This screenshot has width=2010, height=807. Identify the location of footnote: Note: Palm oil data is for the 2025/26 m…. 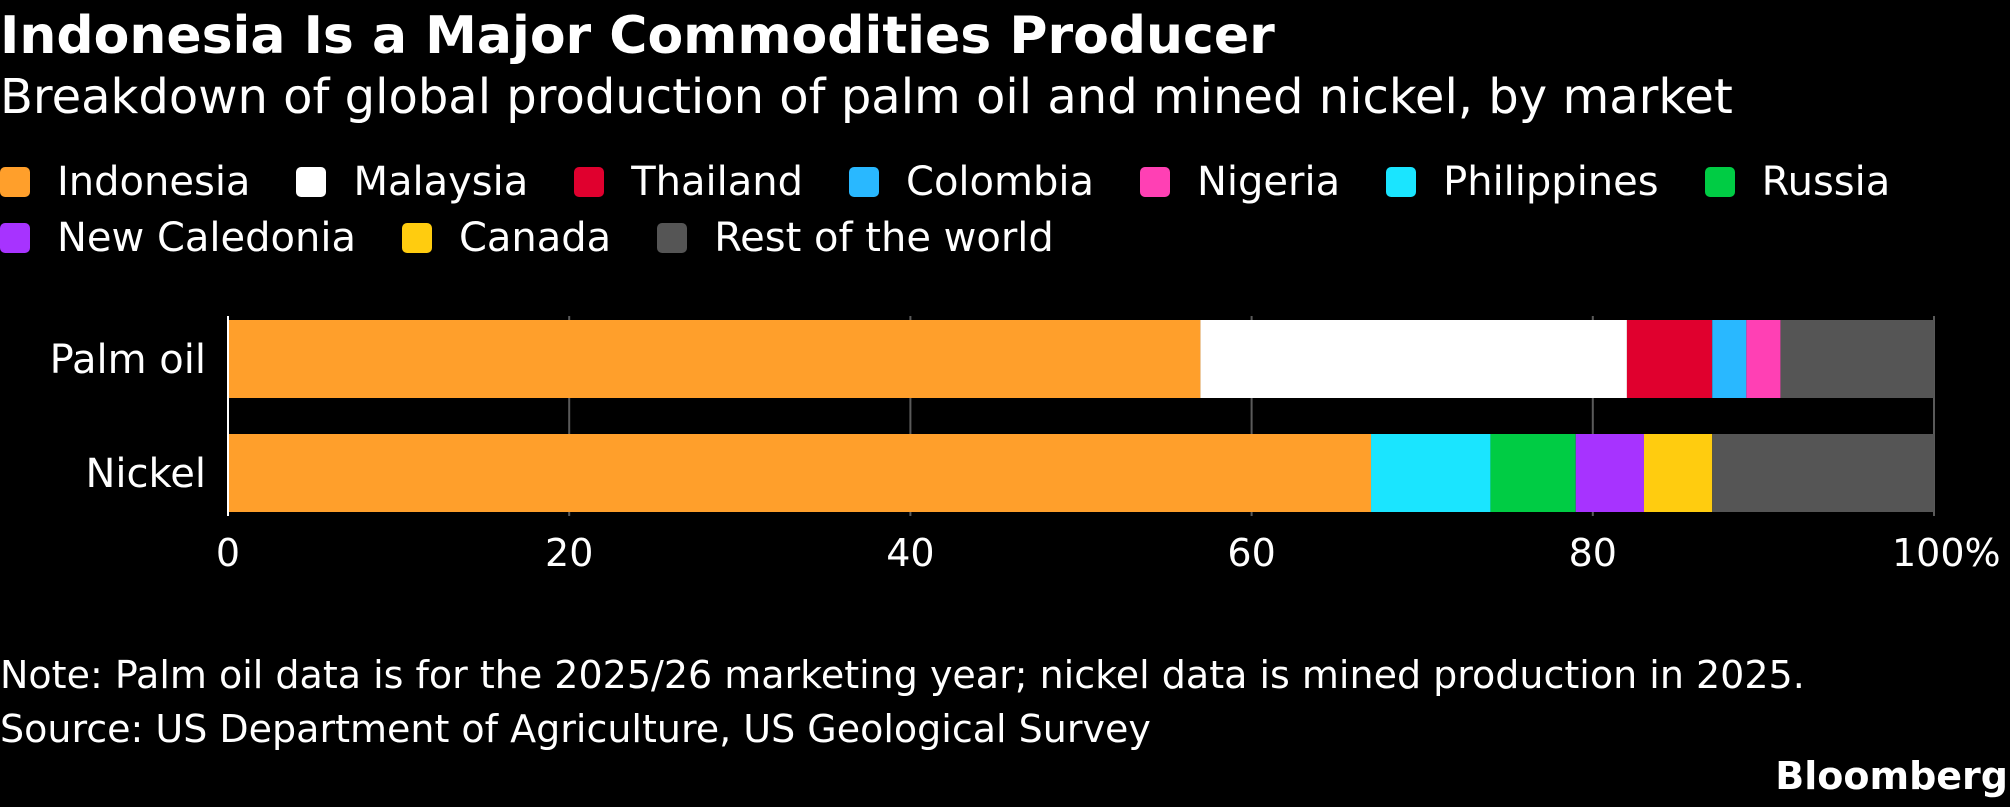
(902, 702).